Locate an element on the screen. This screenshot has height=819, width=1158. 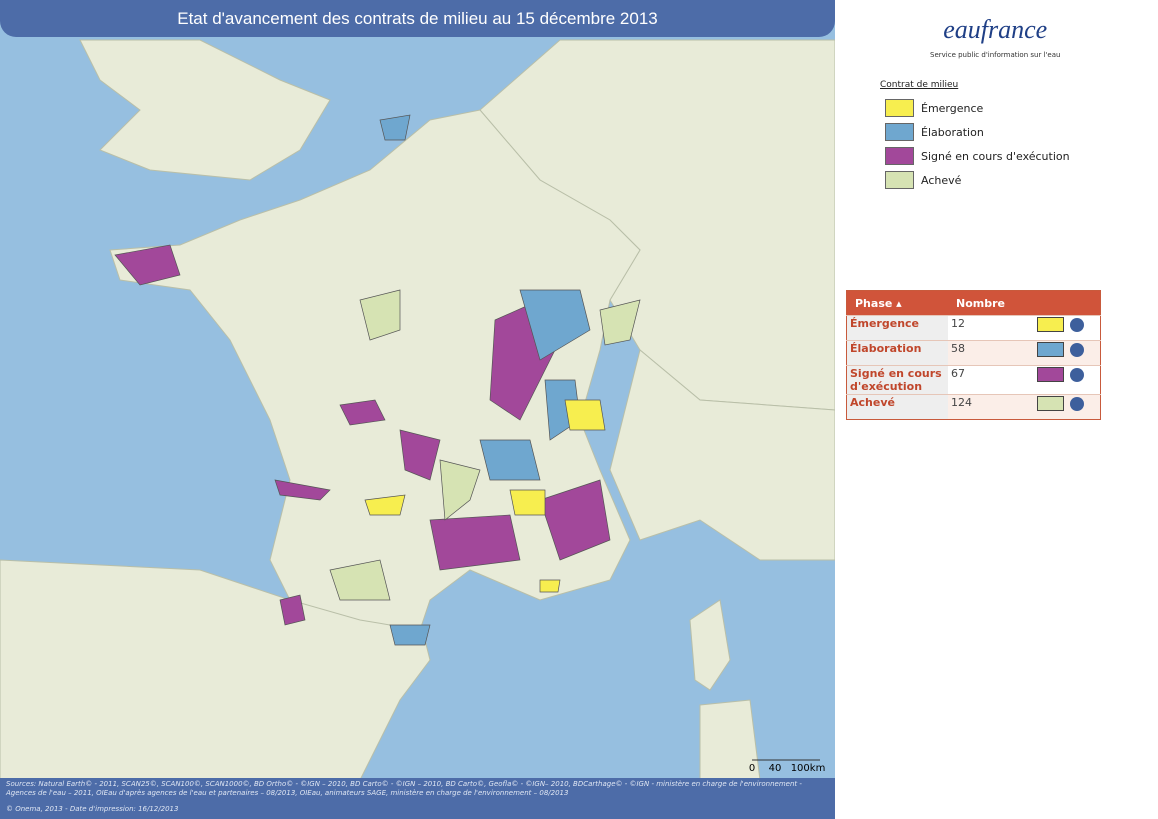
scale-label: 100km is located at coordinates (808, 768).